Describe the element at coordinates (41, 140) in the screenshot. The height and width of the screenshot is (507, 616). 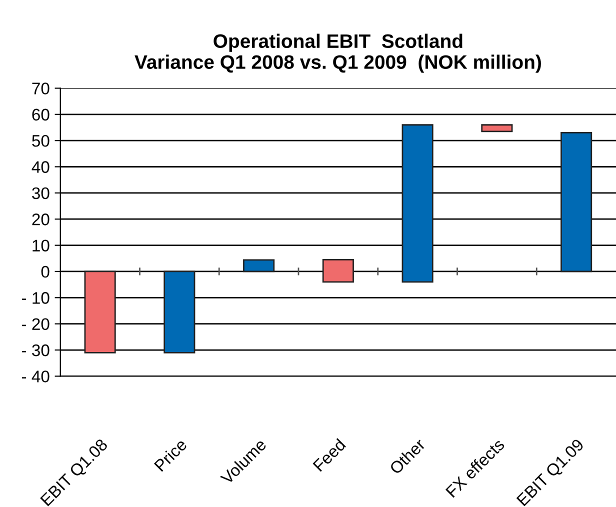
I see `y-tick-label: 50` at that location.